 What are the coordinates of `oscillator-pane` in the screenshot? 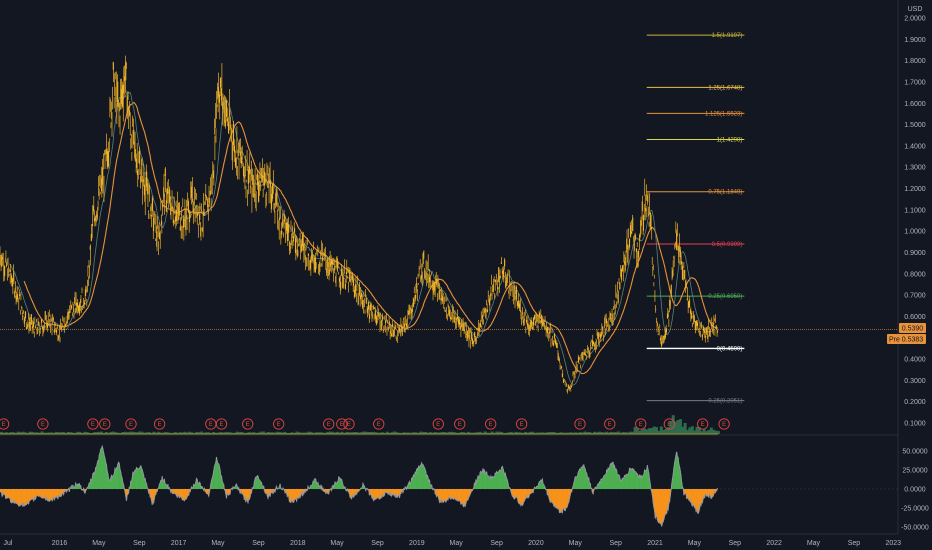 It's located at (449, 485).